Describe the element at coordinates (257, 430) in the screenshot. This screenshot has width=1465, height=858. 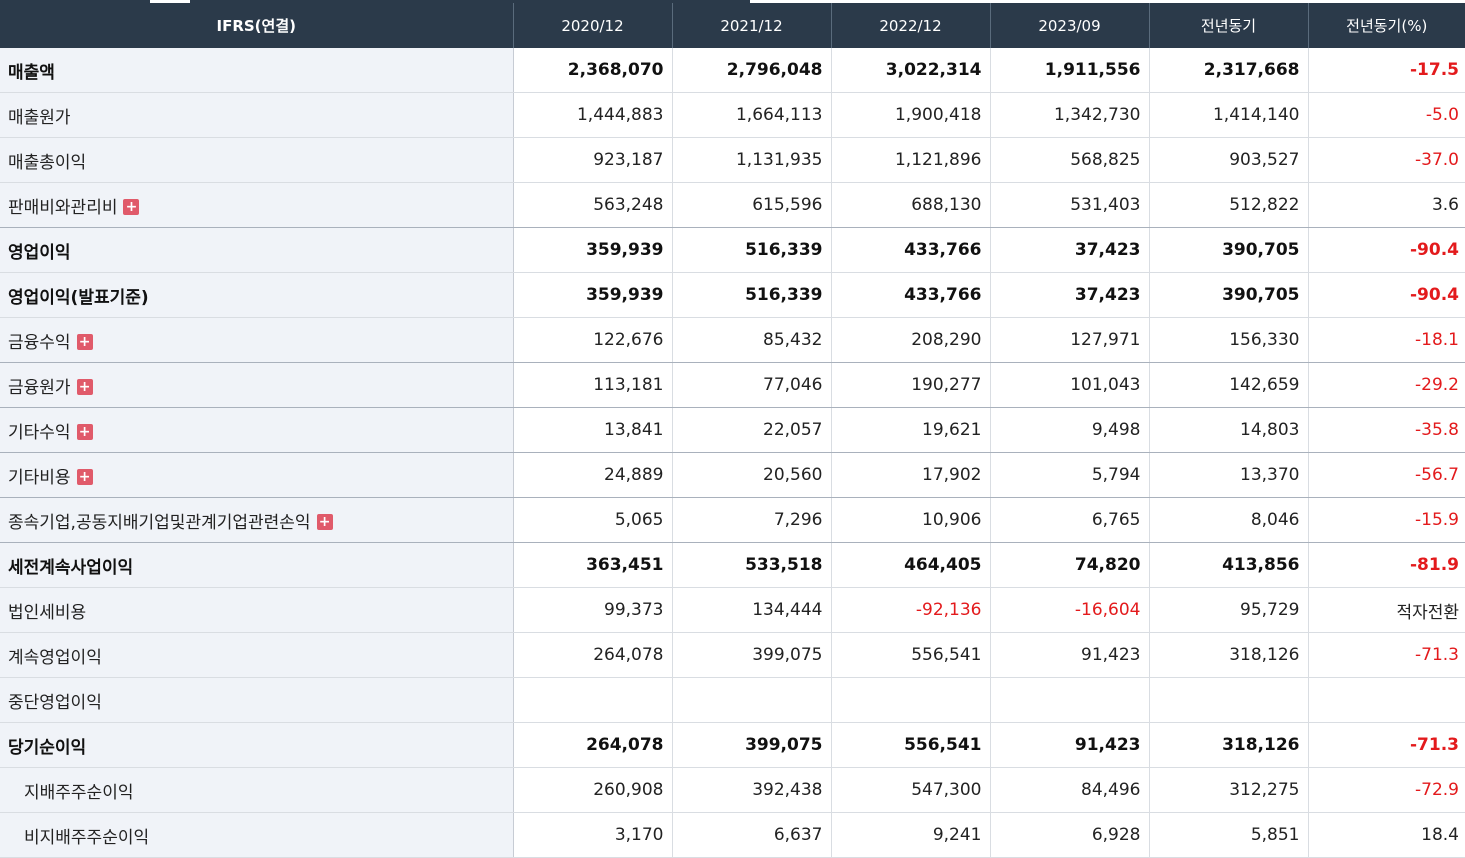
I see `row-label: 기타수익 +` at that location.